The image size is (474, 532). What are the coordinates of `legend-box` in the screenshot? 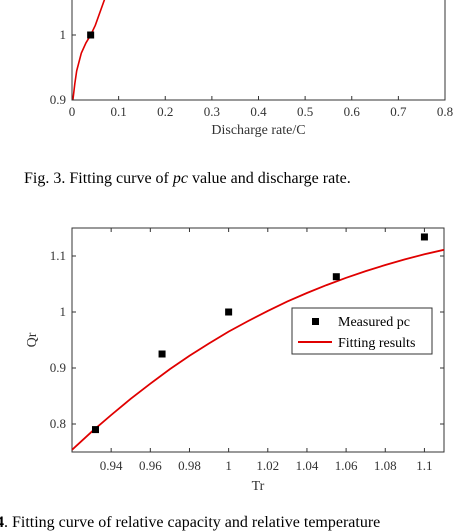 It's located at (362, 331).